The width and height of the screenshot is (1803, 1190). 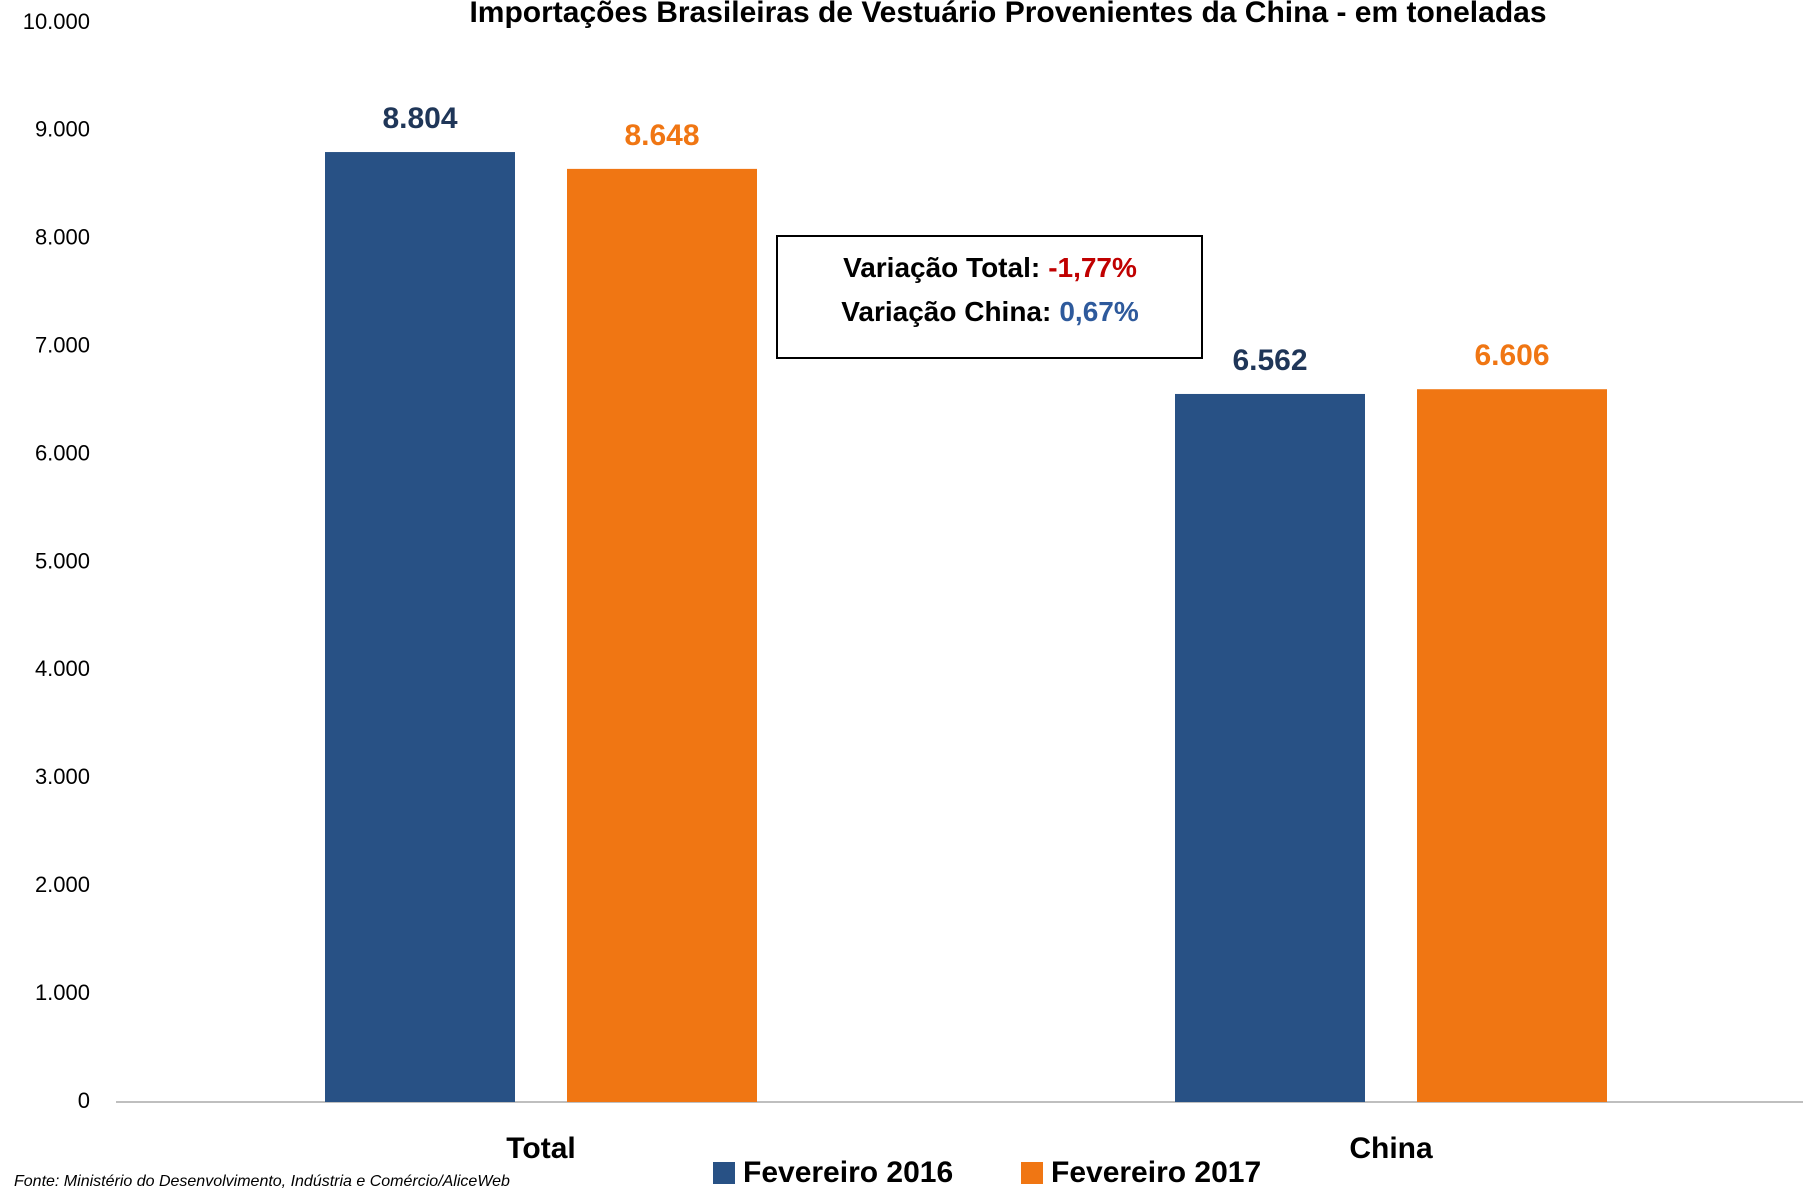 I want to click on legend-label: Fevereiro 2017, so click(x=1156, y=1172).